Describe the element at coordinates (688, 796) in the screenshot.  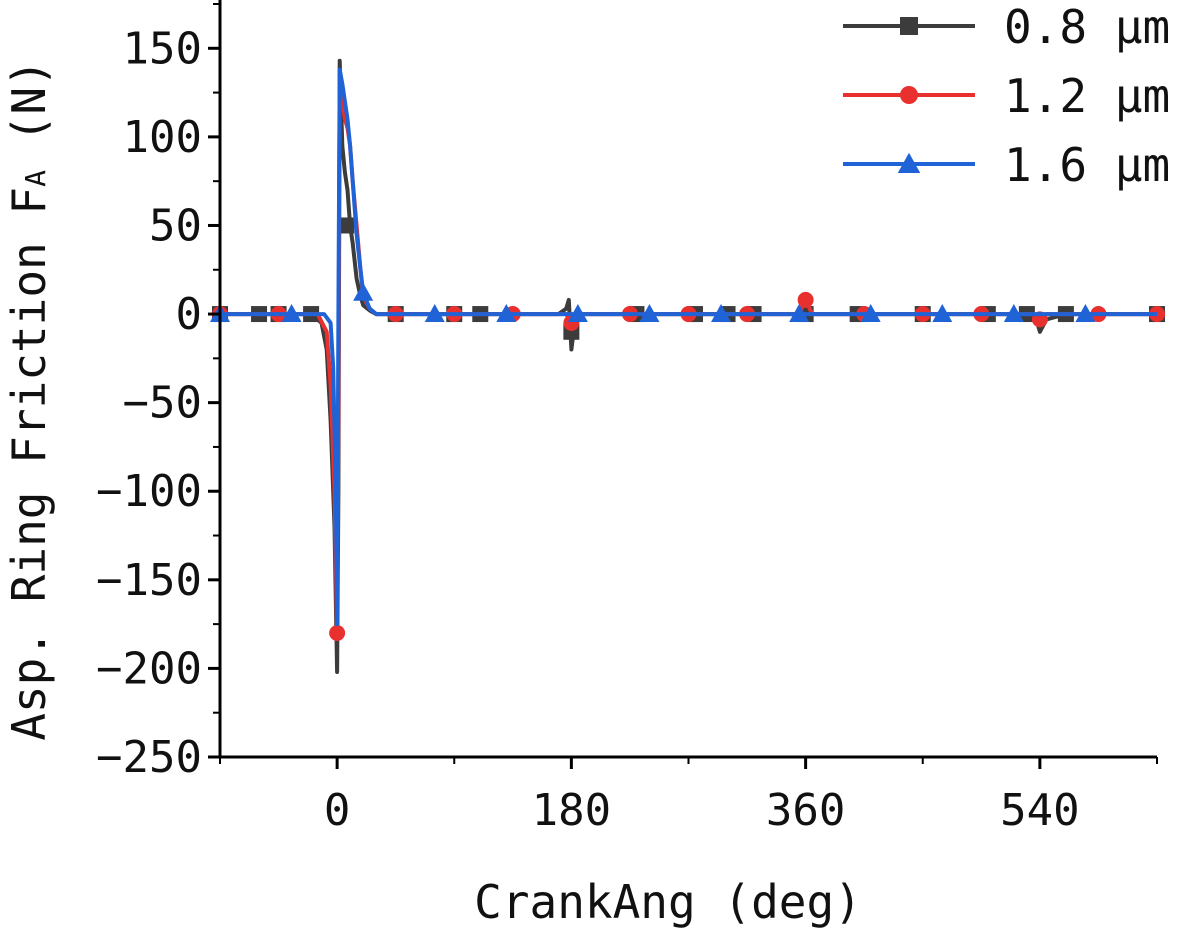
I see `x-ticks: 0 180 360 540` at that location.